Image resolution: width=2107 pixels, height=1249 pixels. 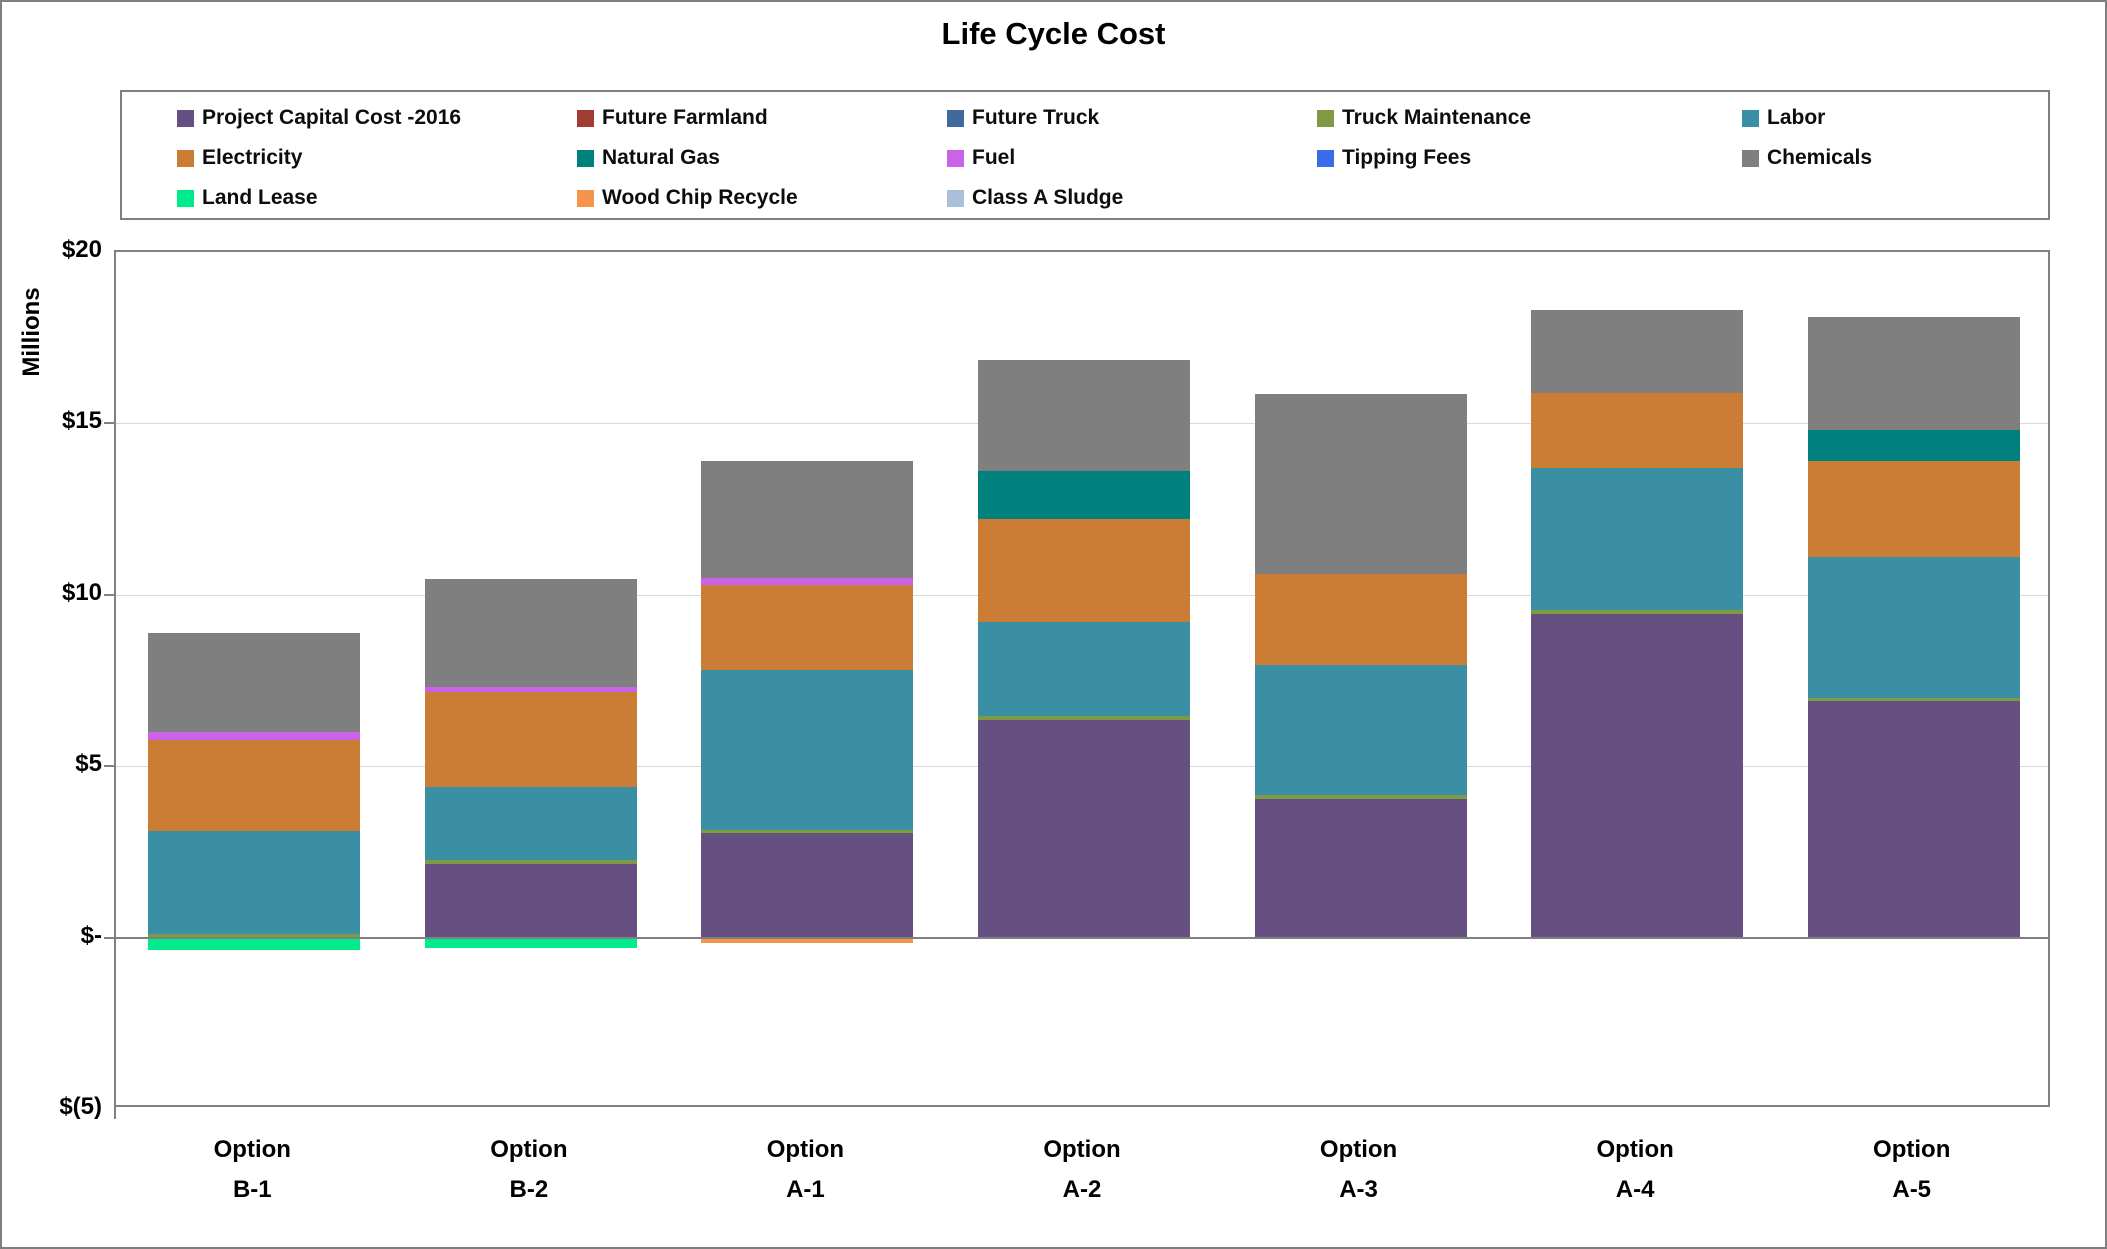 I want to click on legend-label-land-lease: Land Lease, so click(x=260, y=197).